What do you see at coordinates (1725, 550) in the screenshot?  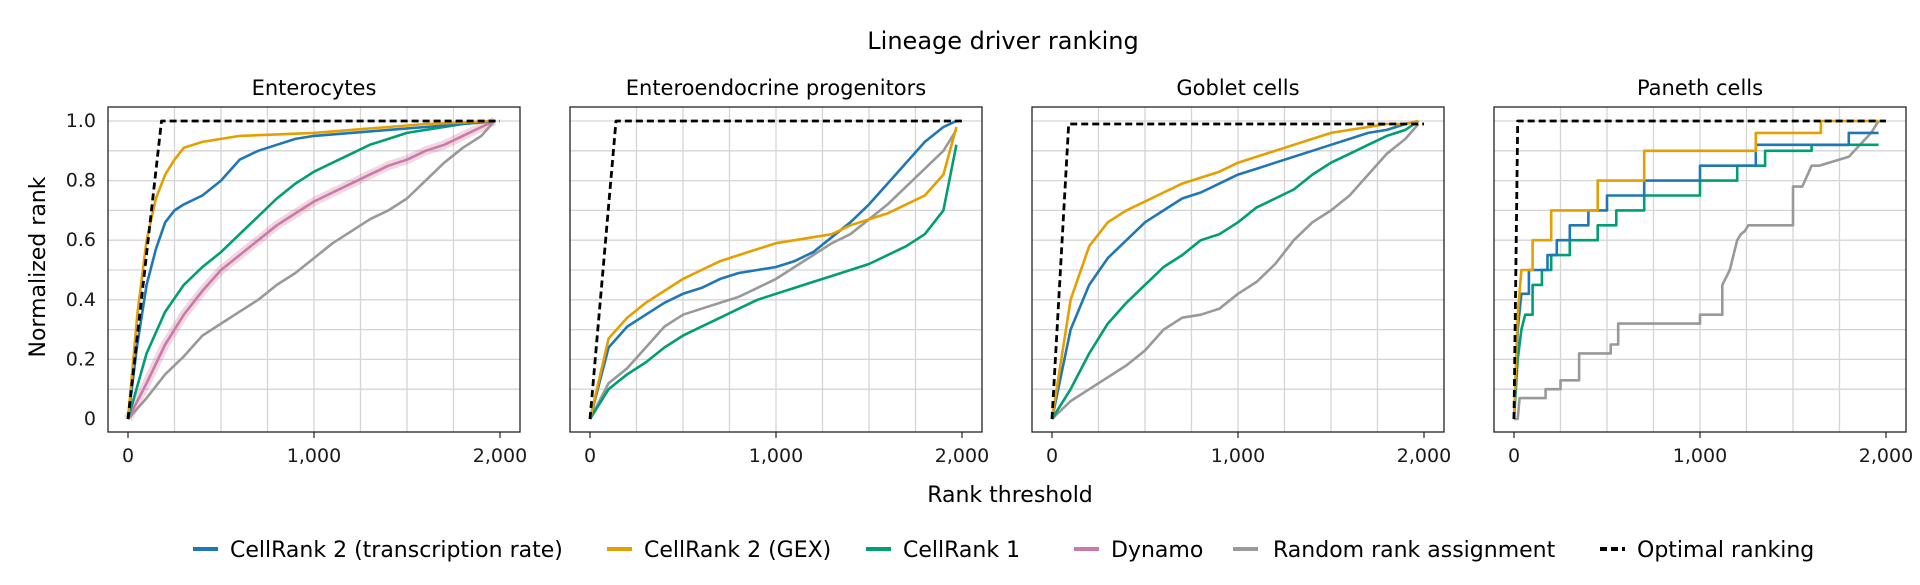 I see `legend-label-optimal: Optimal ranking` at bounding box center [1725, 550].